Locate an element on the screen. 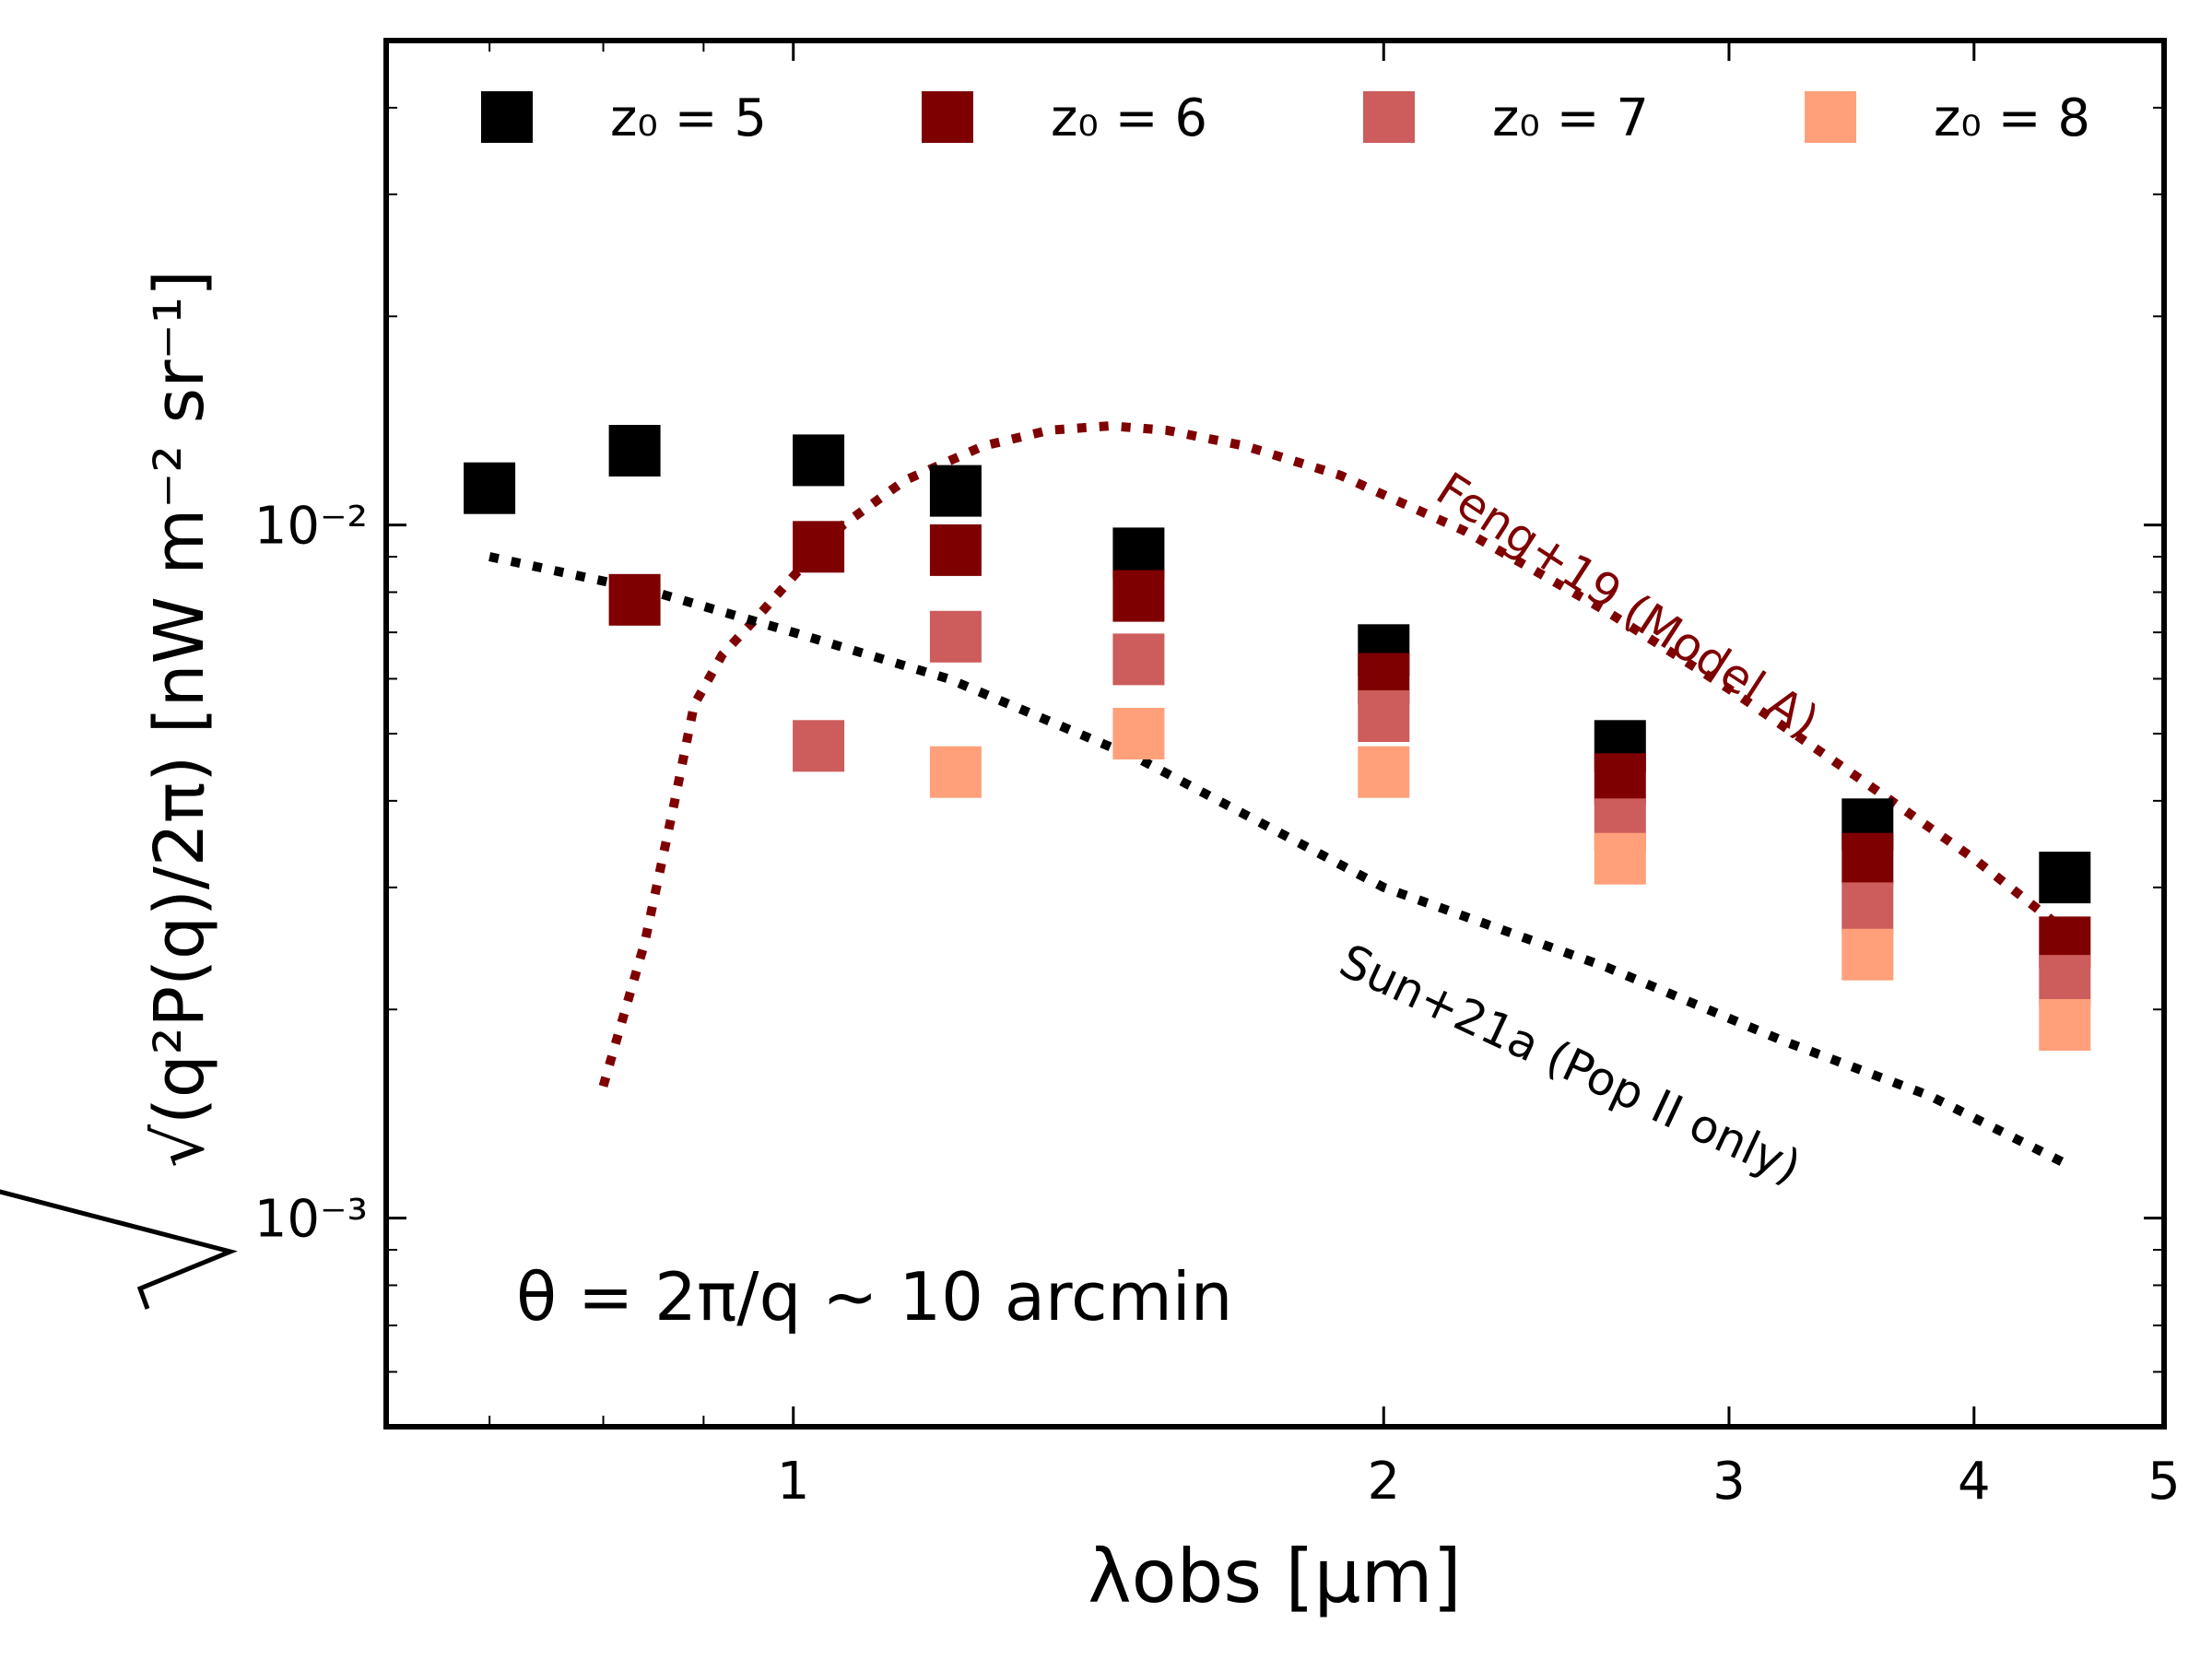 This screenshot has height=1659, width=2212. legend-label-z0-5: z₀ = 5 is located at coordinates (688, 118).